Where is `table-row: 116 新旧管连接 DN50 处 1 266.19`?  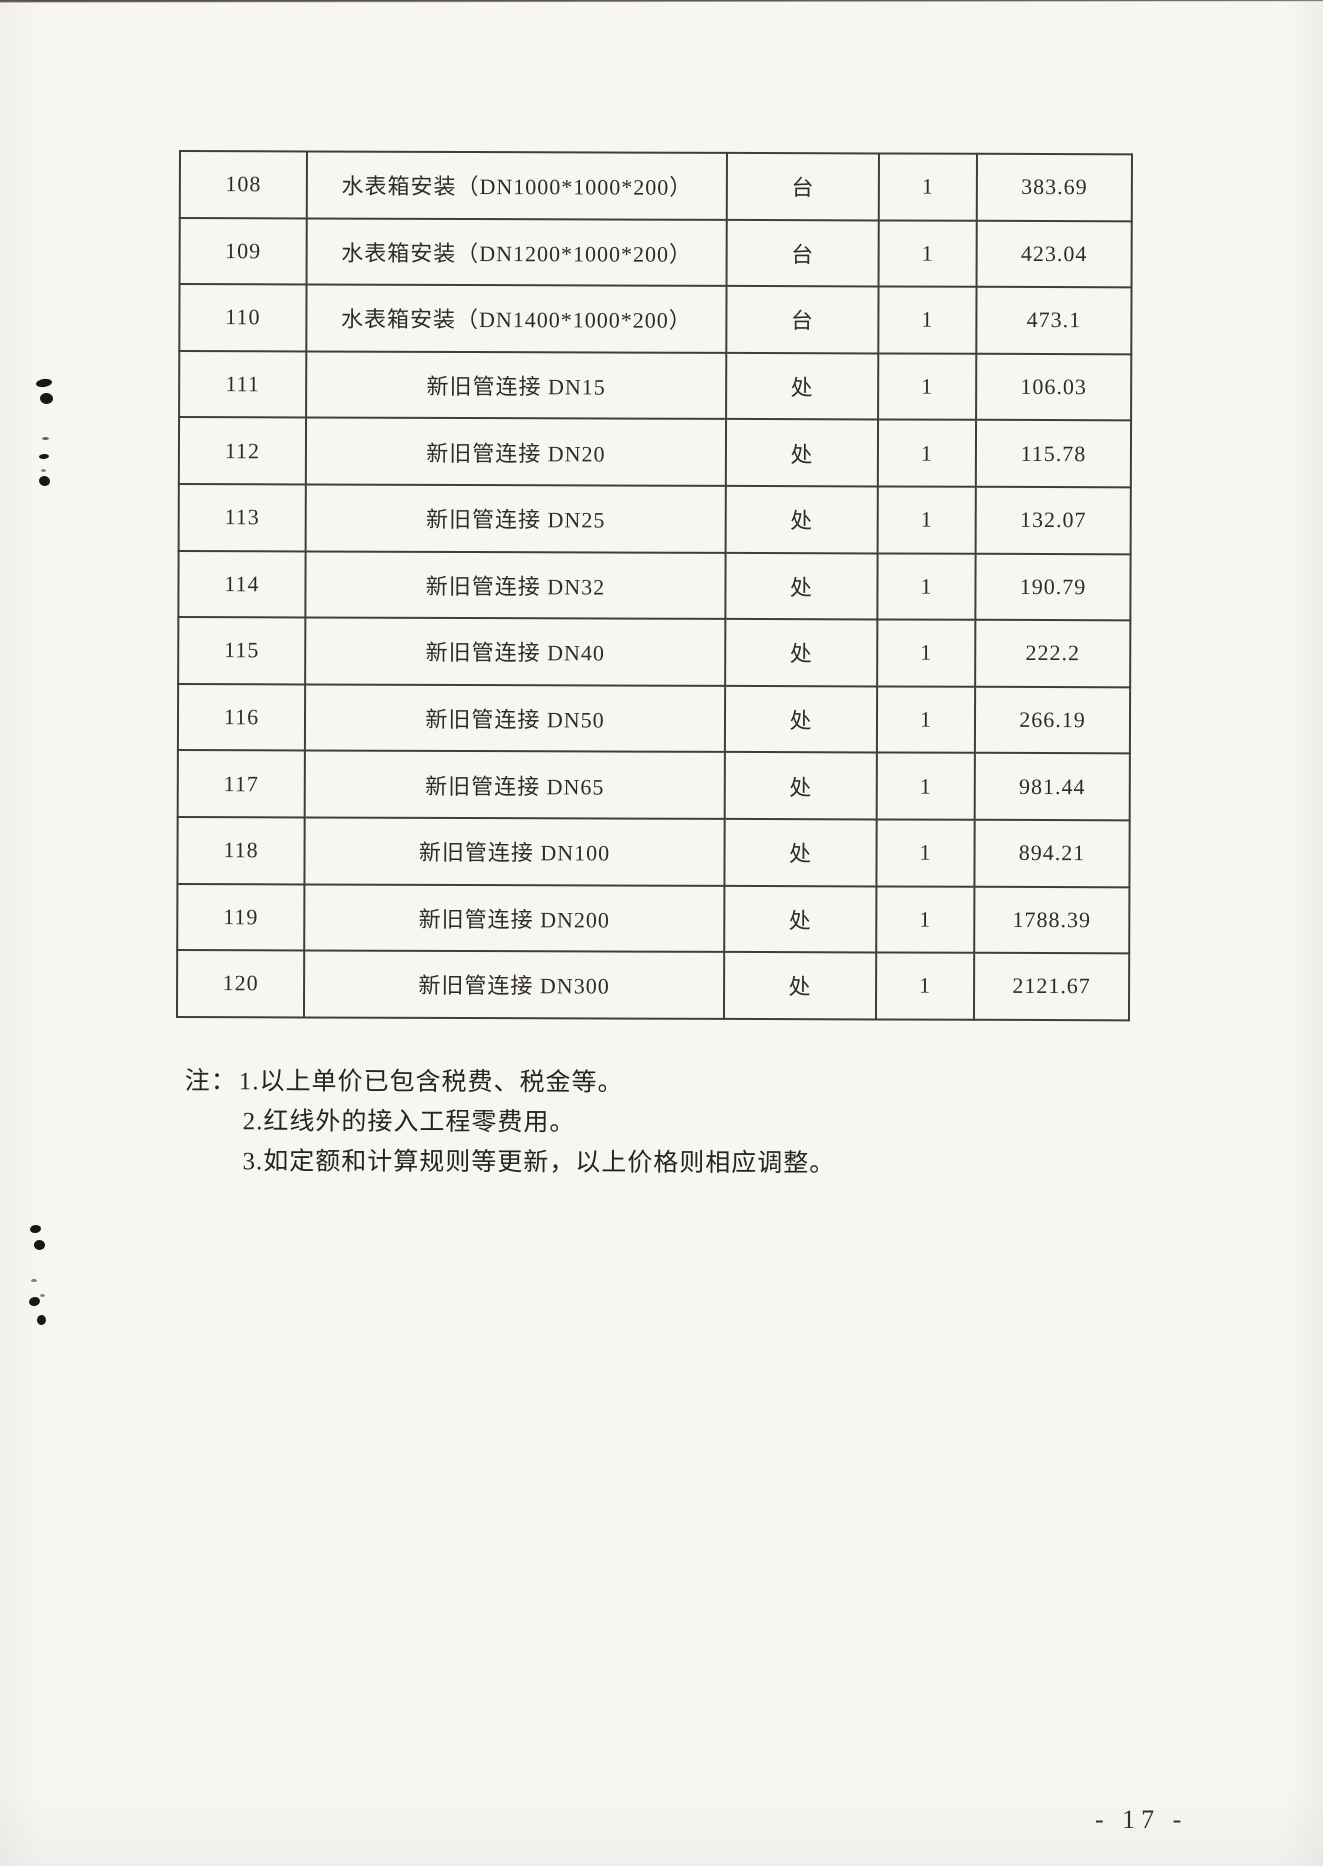
table-row: 116 新旧管连接 DN50 处 1 266.19 is located at coordinates (654, 718).